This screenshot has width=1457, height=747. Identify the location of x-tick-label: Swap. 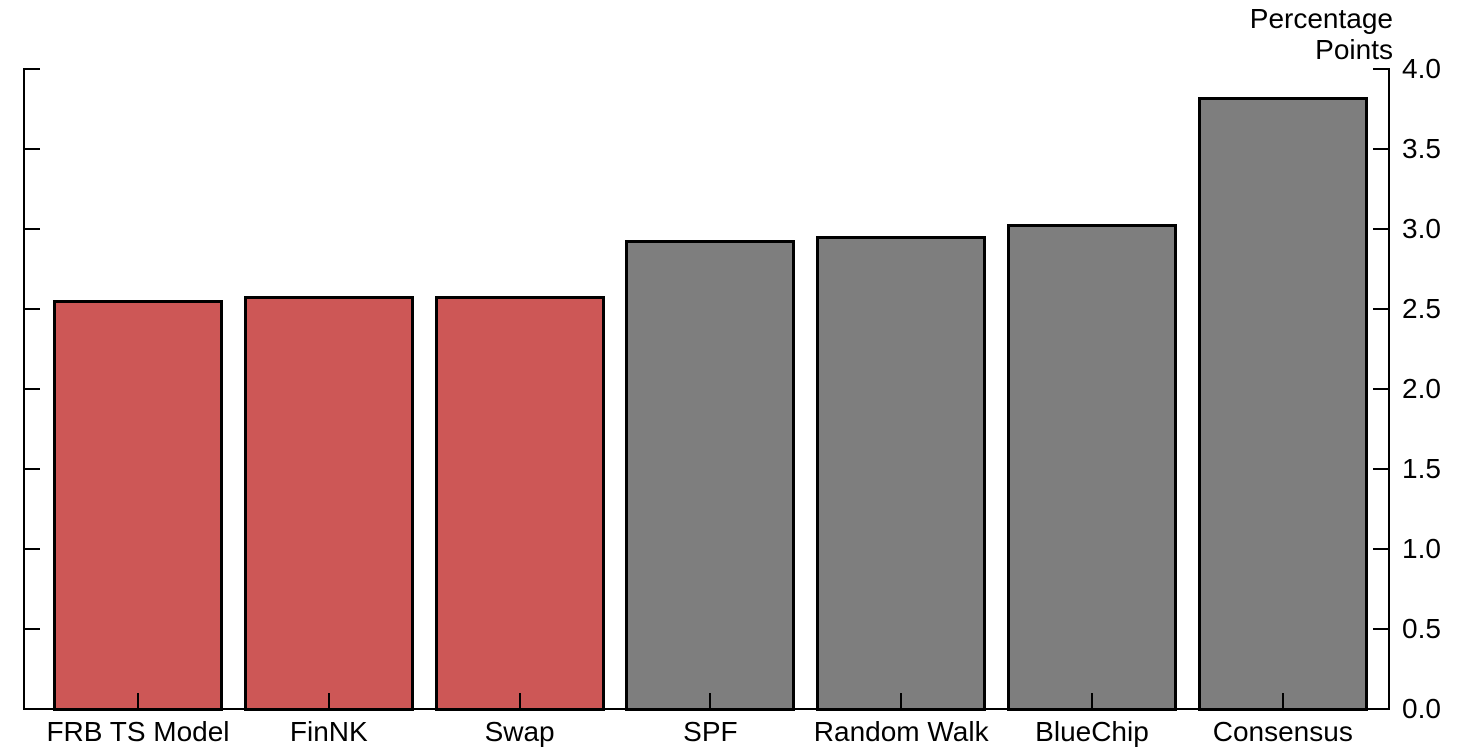
(519, 731).